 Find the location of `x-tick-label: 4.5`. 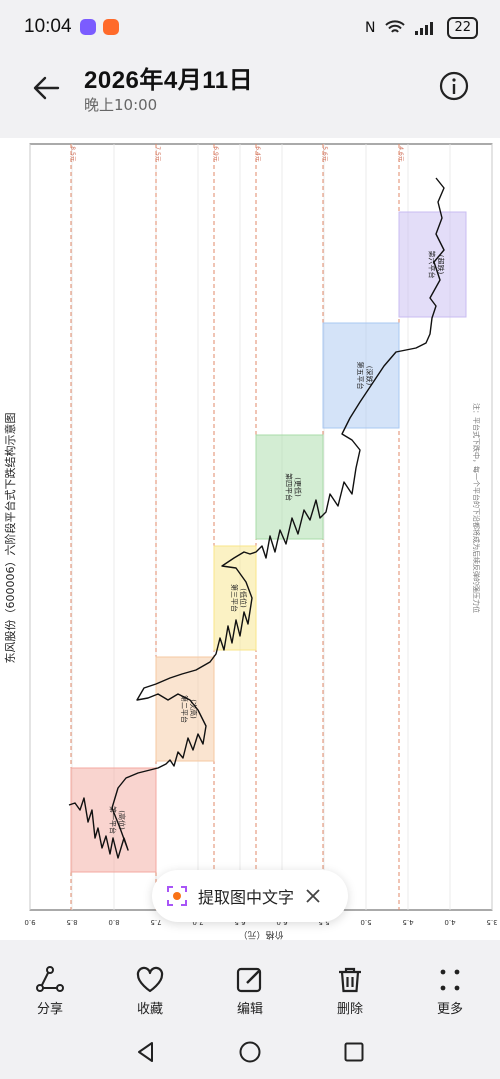

x-tick-label: 4.5 is located at coordinates (407, 922).